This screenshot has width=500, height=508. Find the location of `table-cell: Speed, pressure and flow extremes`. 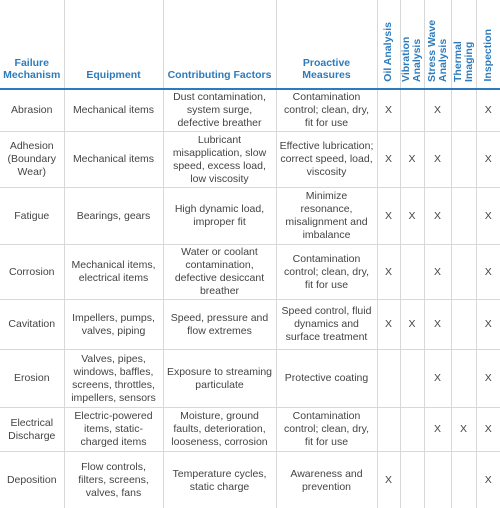

table-cell: Speed, pressure and flow extremes is located at coordinates (220, 324).